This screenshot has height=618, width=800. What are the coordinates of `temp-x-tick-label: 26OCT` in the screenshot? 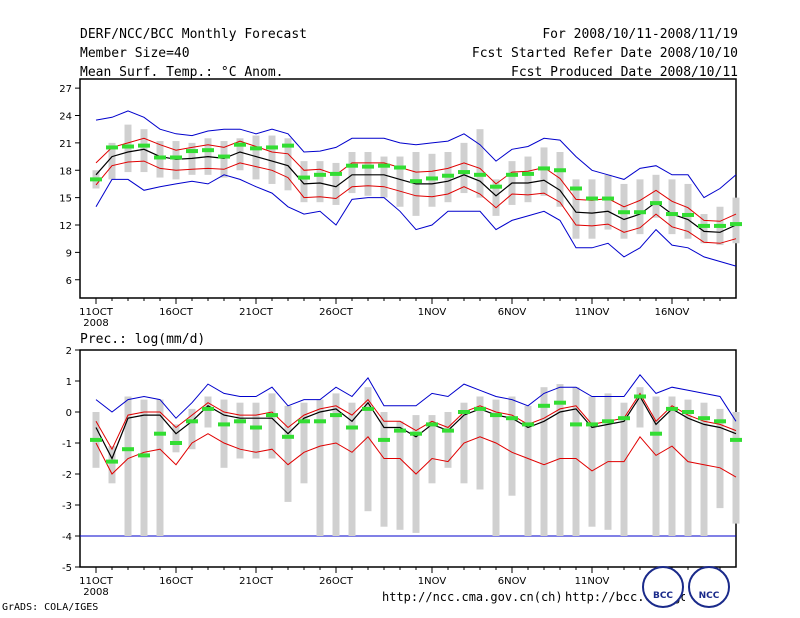 It's located at (336, 312).